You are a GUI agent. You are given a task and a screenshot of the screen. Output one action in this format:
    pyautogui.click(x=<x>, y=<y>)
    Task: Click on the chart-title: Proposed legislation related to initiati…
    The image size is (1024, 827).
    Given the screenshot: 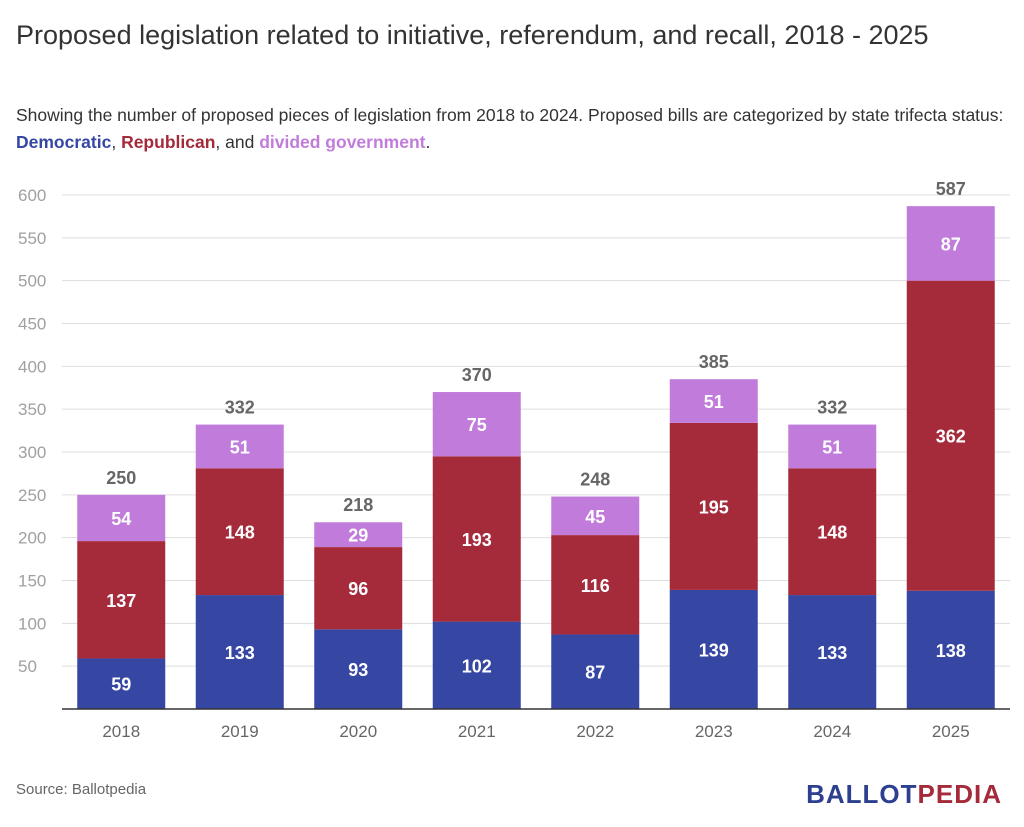 What is the action you would take?
    pyautogui.click(x=472, y=35)
    